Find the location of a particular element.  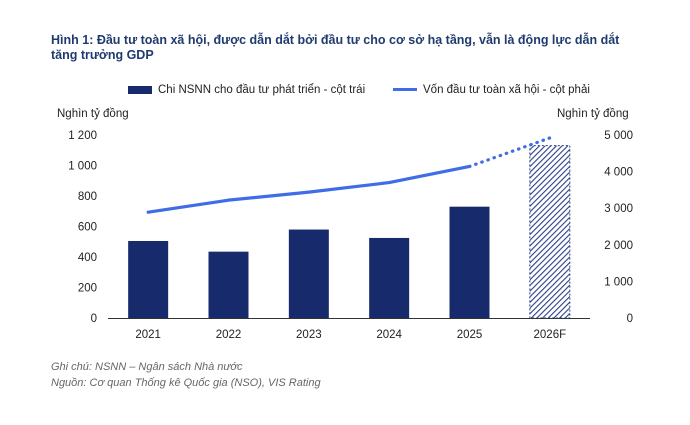

x-axis-tick-label: 2023 is located at coordinates (309, 335).